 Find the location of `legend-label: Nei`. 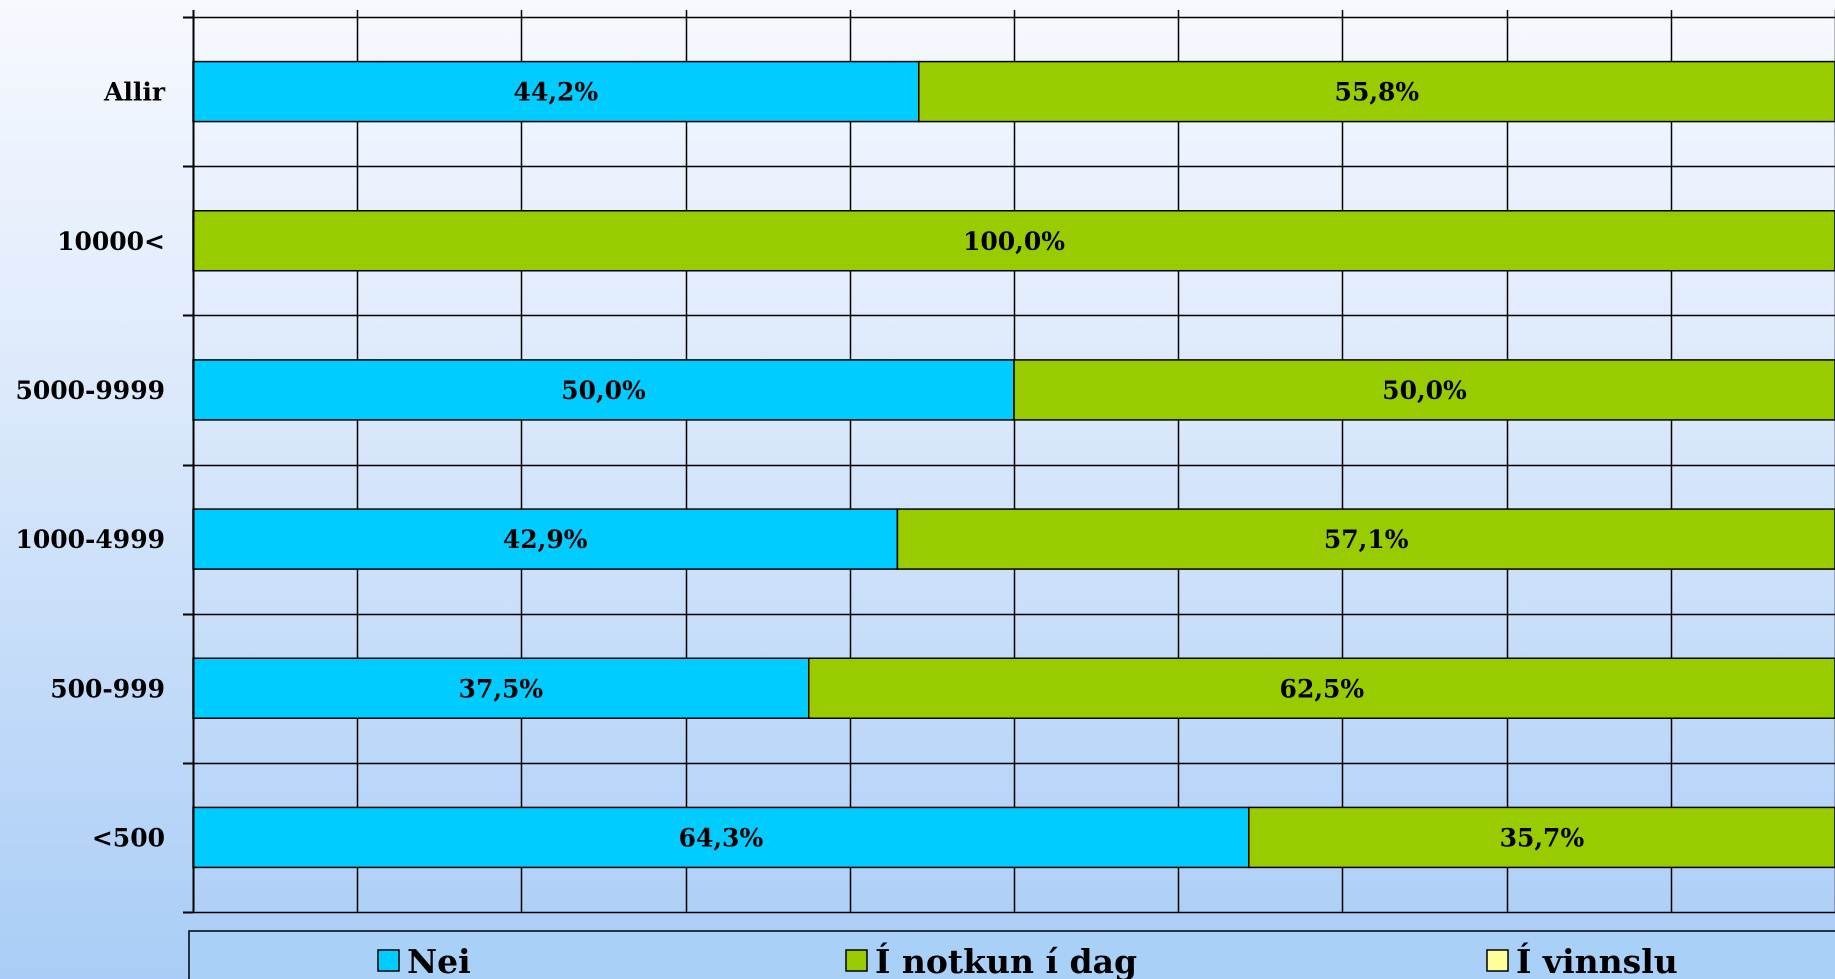

legend-label: Nei is located at coordinates (439, 960).